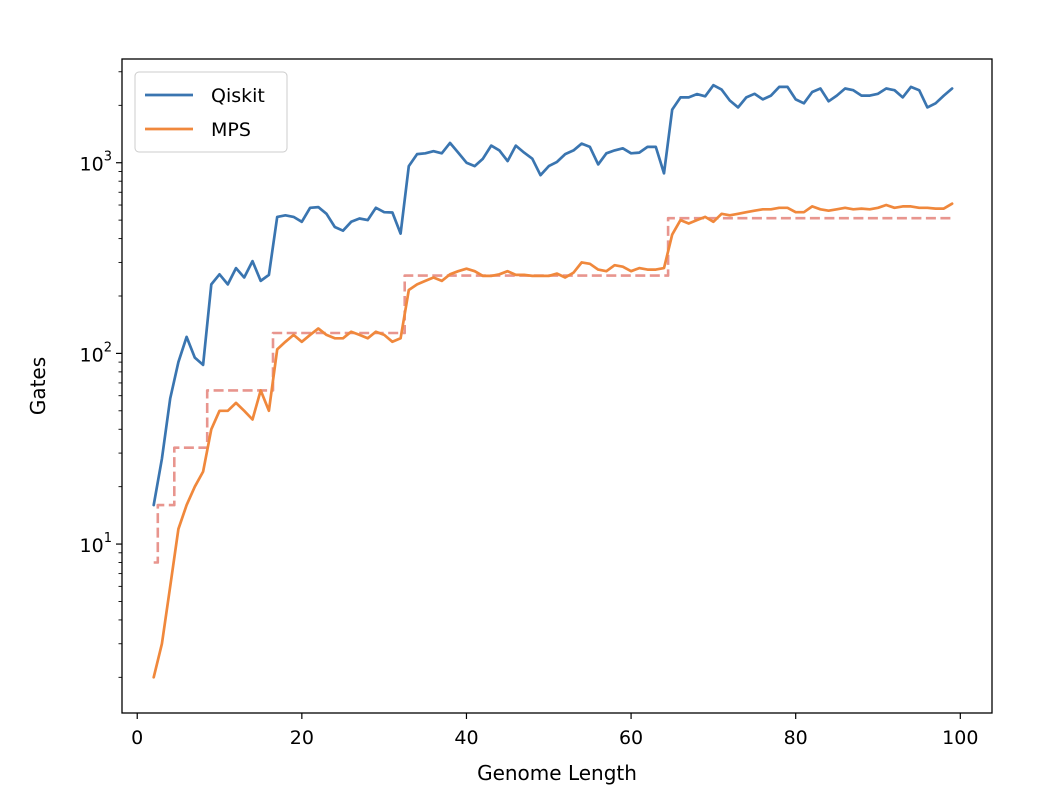 Image resolution: width=1062 pixels, height=798 pixels. Describe the element at coordinates (554, 731) in the screenshot. I see `x-axis: 0 20 40 60 80 100` at that location.